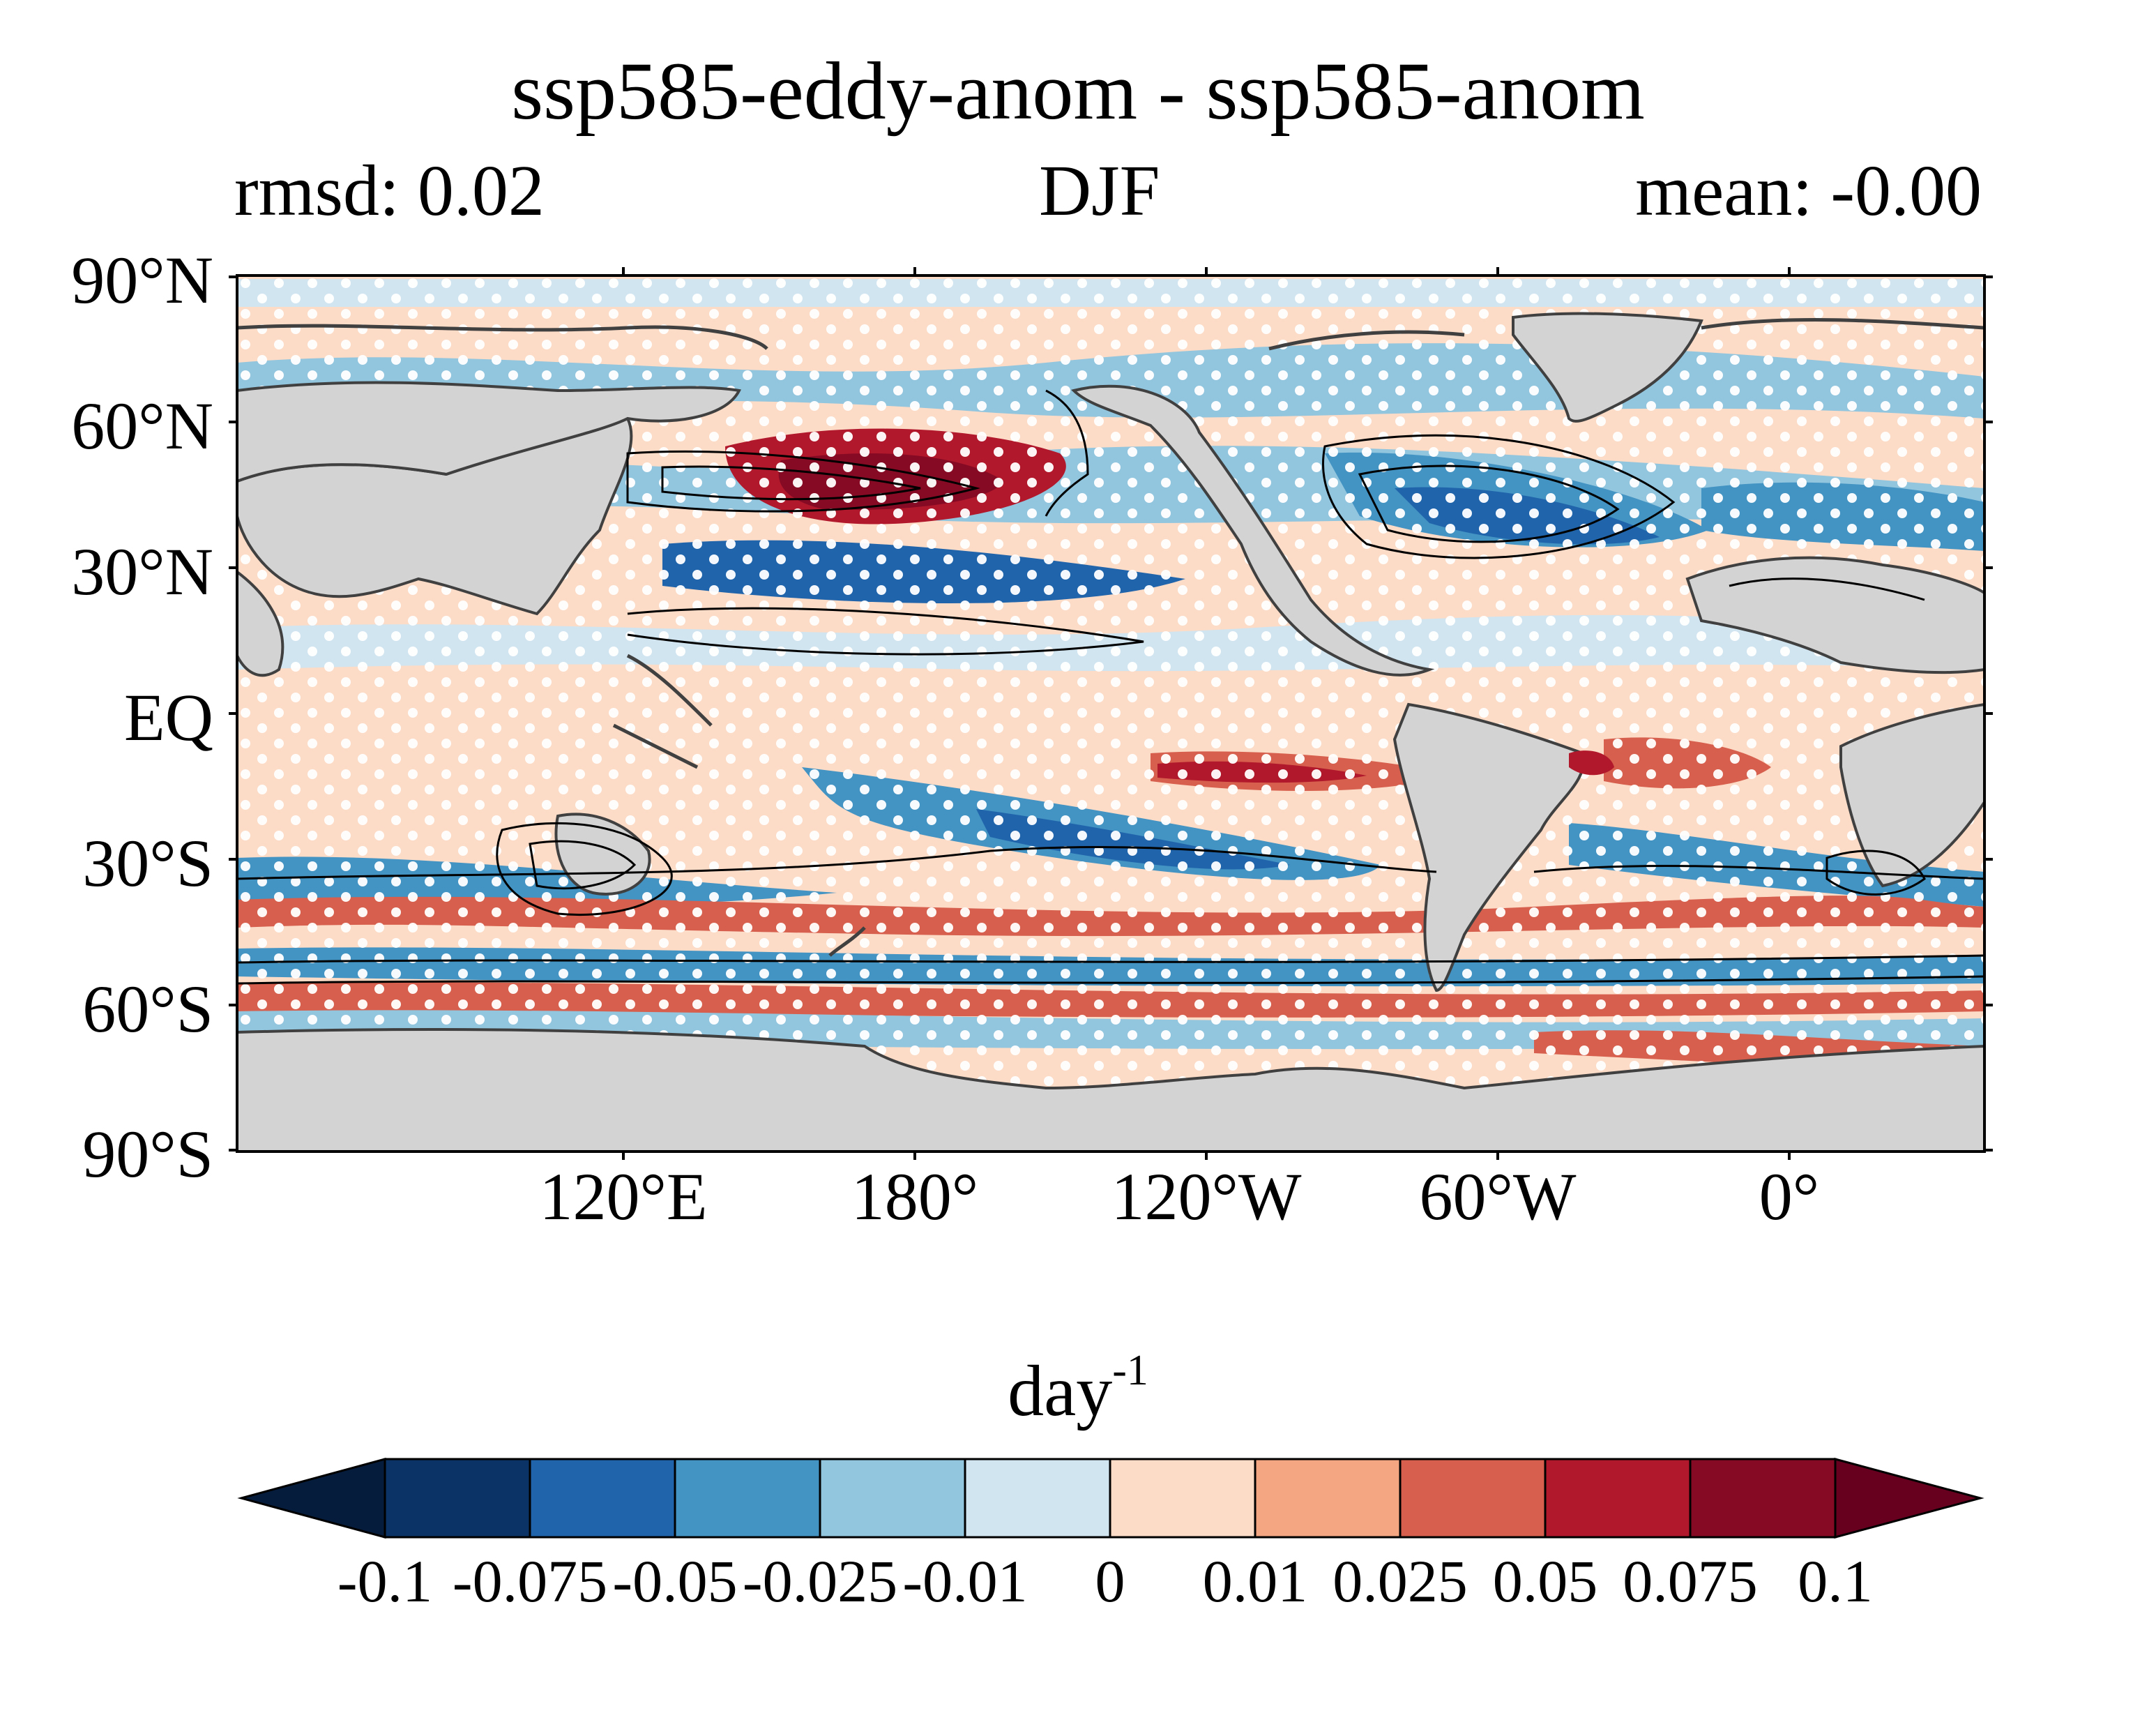 This screenshot has width=2156, height=1729. What do you see at coordinates (1789, 1196) in the screenshot?
I see `lon-label-0: 0°` at bounding box center [1789, 1196].